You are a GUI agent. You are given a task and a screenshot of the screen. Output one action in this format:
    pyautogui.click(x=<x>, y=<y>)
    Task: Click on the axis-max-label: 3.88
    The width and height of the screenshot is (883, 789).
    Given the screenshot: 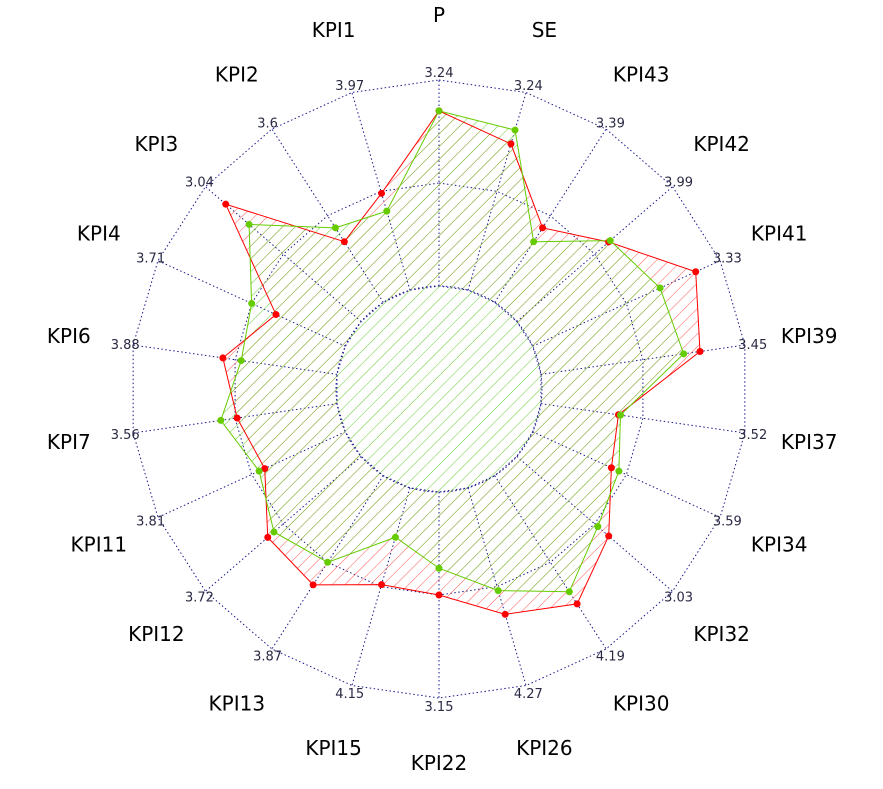 What is the action you would take?
    pyautogui.click(x=125, y=345)
    